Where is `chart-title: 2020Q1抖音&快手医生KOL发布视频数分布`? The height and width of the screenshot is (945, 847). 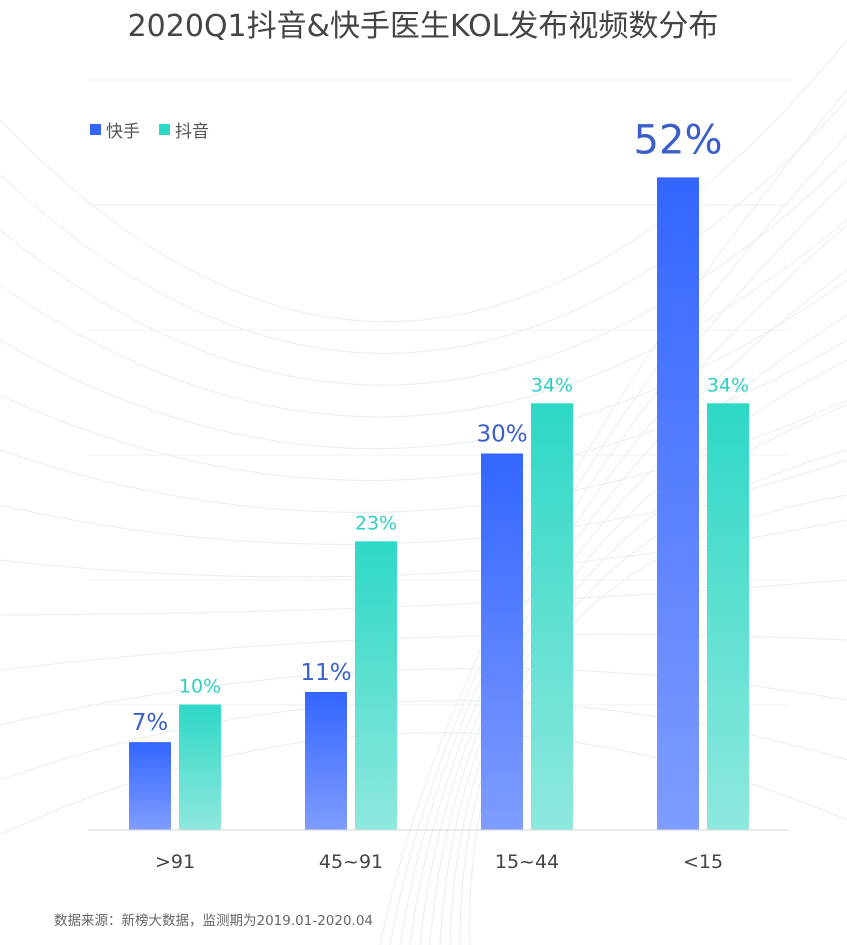
chart-title: 2020Q1抖音&快手医生KOL发布视频数分布 is located at coordinates (423, 26).